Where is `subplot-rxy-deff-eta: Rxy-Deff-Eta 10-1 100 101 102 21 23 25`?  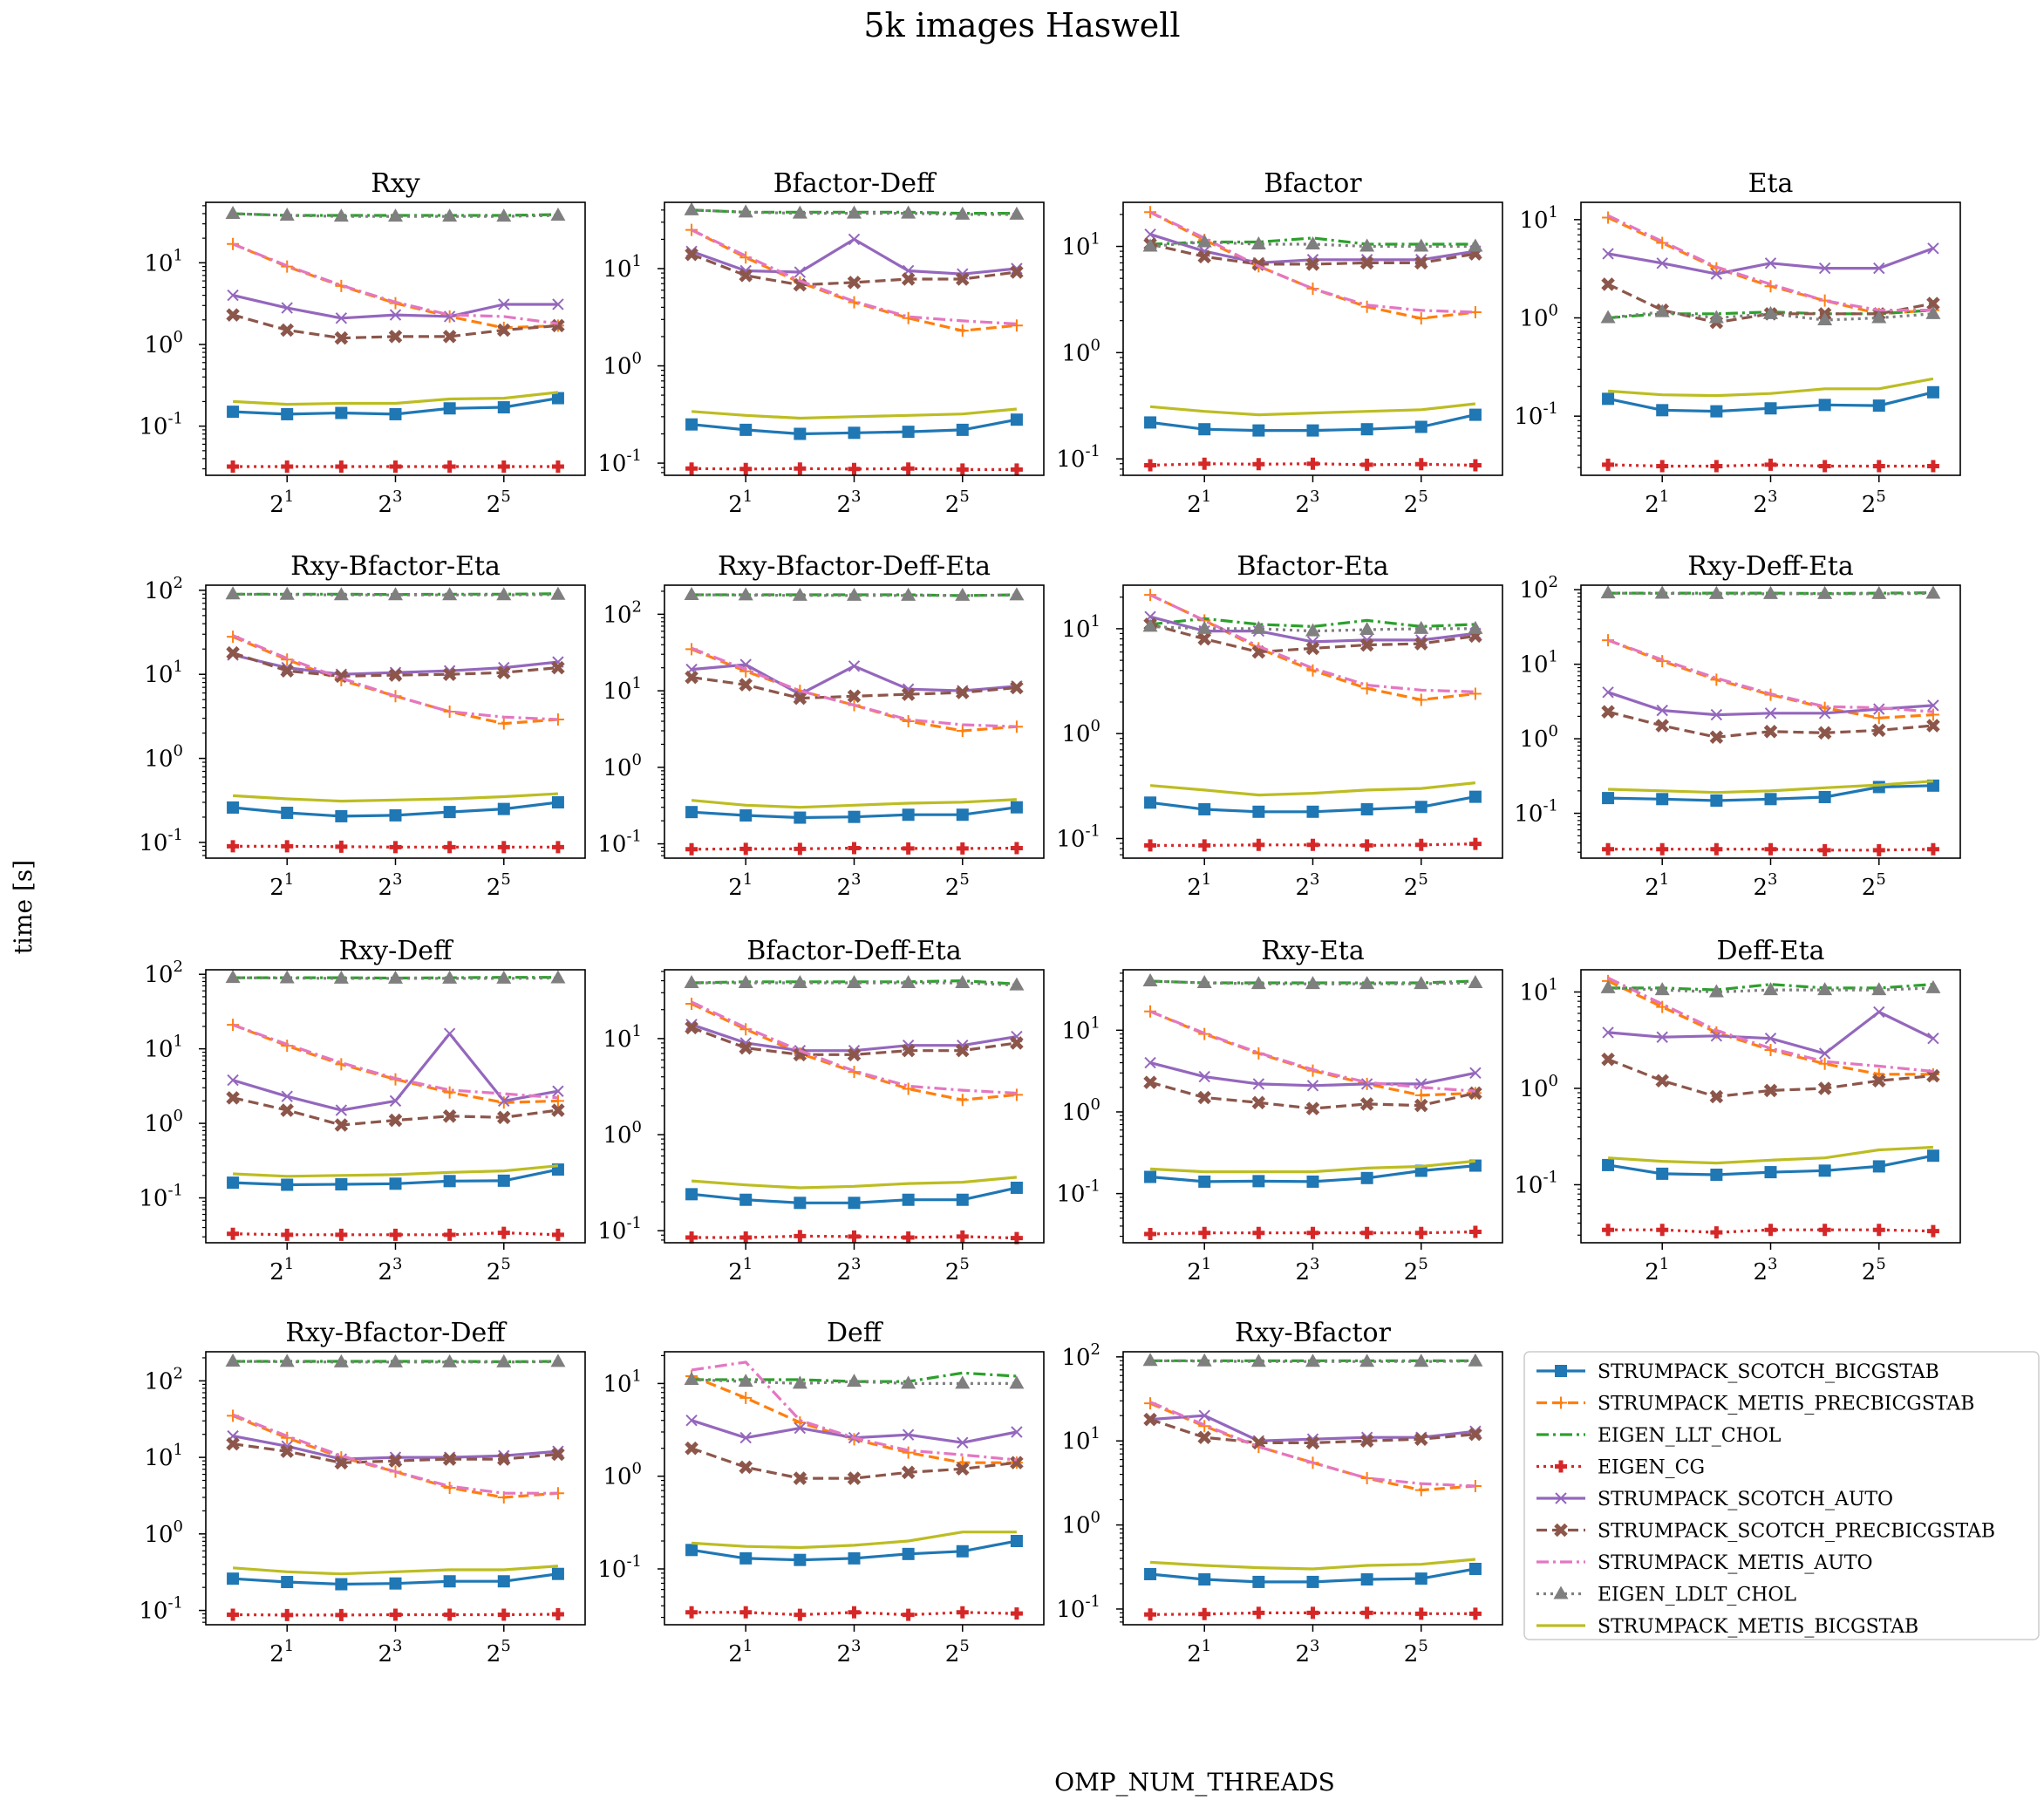
subplot-rxy-deff-eta: Rxy-Deff-Eta 10-1 100 101 102 21 23 25 is located at coordinates (1737, 726).